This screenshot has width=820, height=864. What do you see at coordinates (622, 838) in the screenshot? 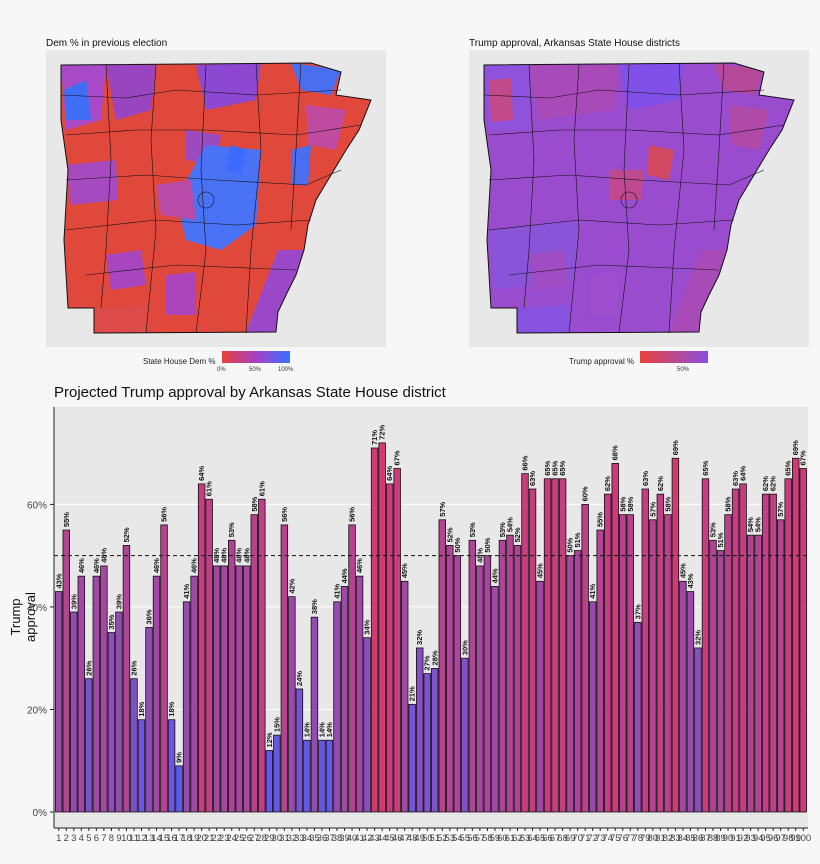
I see `x-tick-label: 76` at bounding box center [622, 838].